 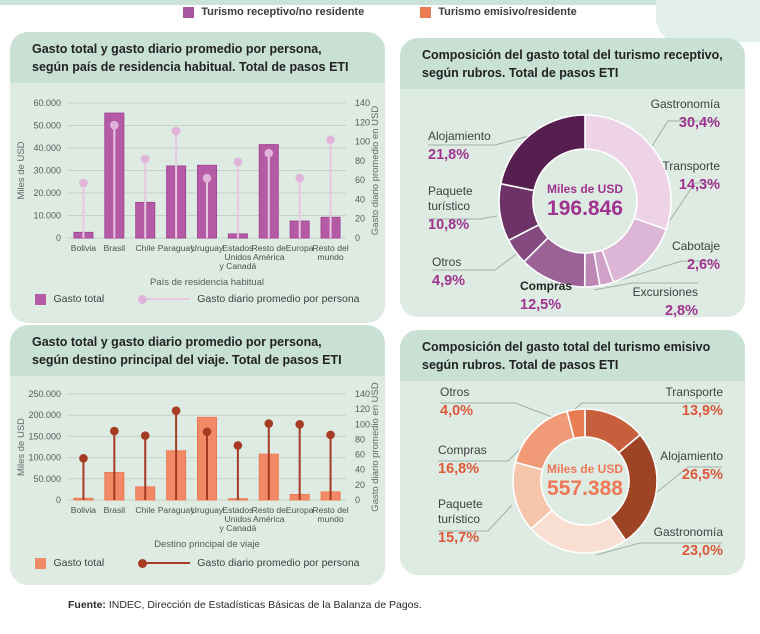 I want to click on slice-label-transporte: Transporte 13,9%, so click(x=694, y=402).